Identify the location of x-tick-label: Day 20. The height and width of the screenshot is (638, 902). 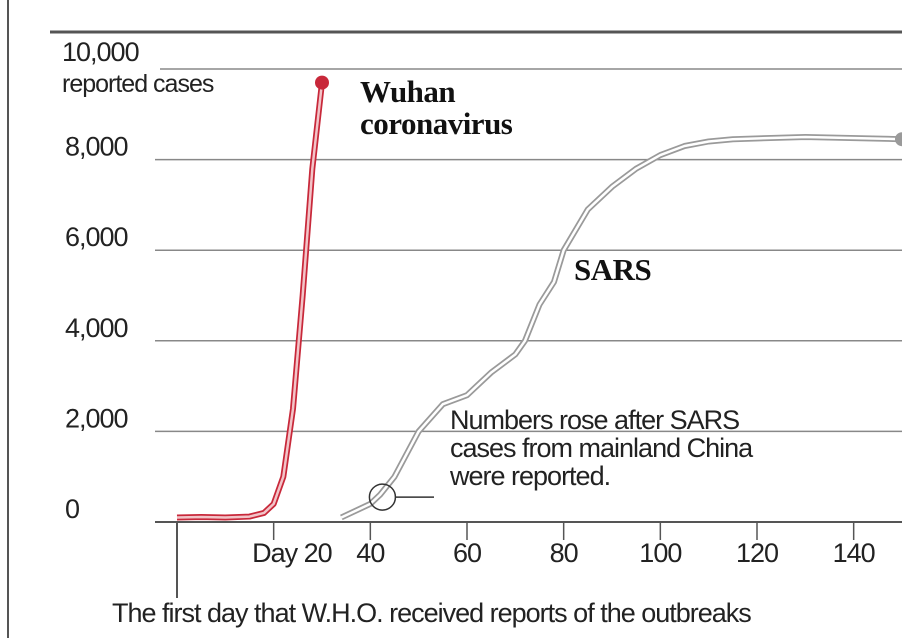
(292, 553).